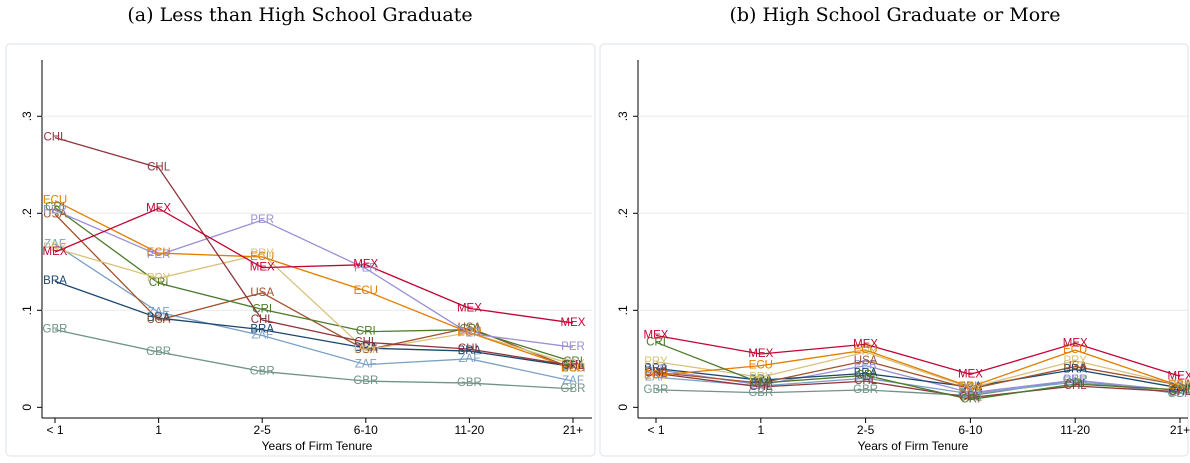 This screenshot has width=1190, height=463. I want to click on y-tick-label: .2, so click(27, 213).